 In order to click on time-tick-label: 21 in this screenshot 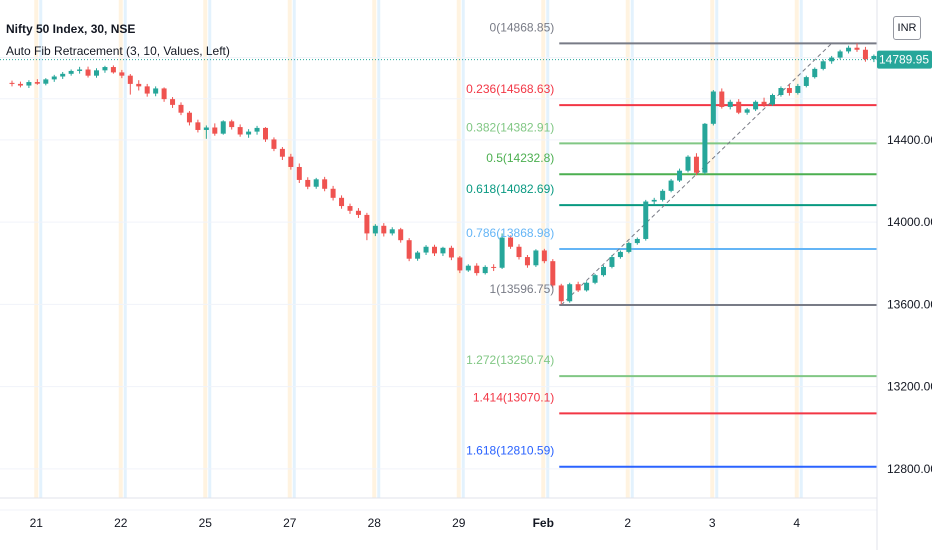, I will do `click(37, 523)`.